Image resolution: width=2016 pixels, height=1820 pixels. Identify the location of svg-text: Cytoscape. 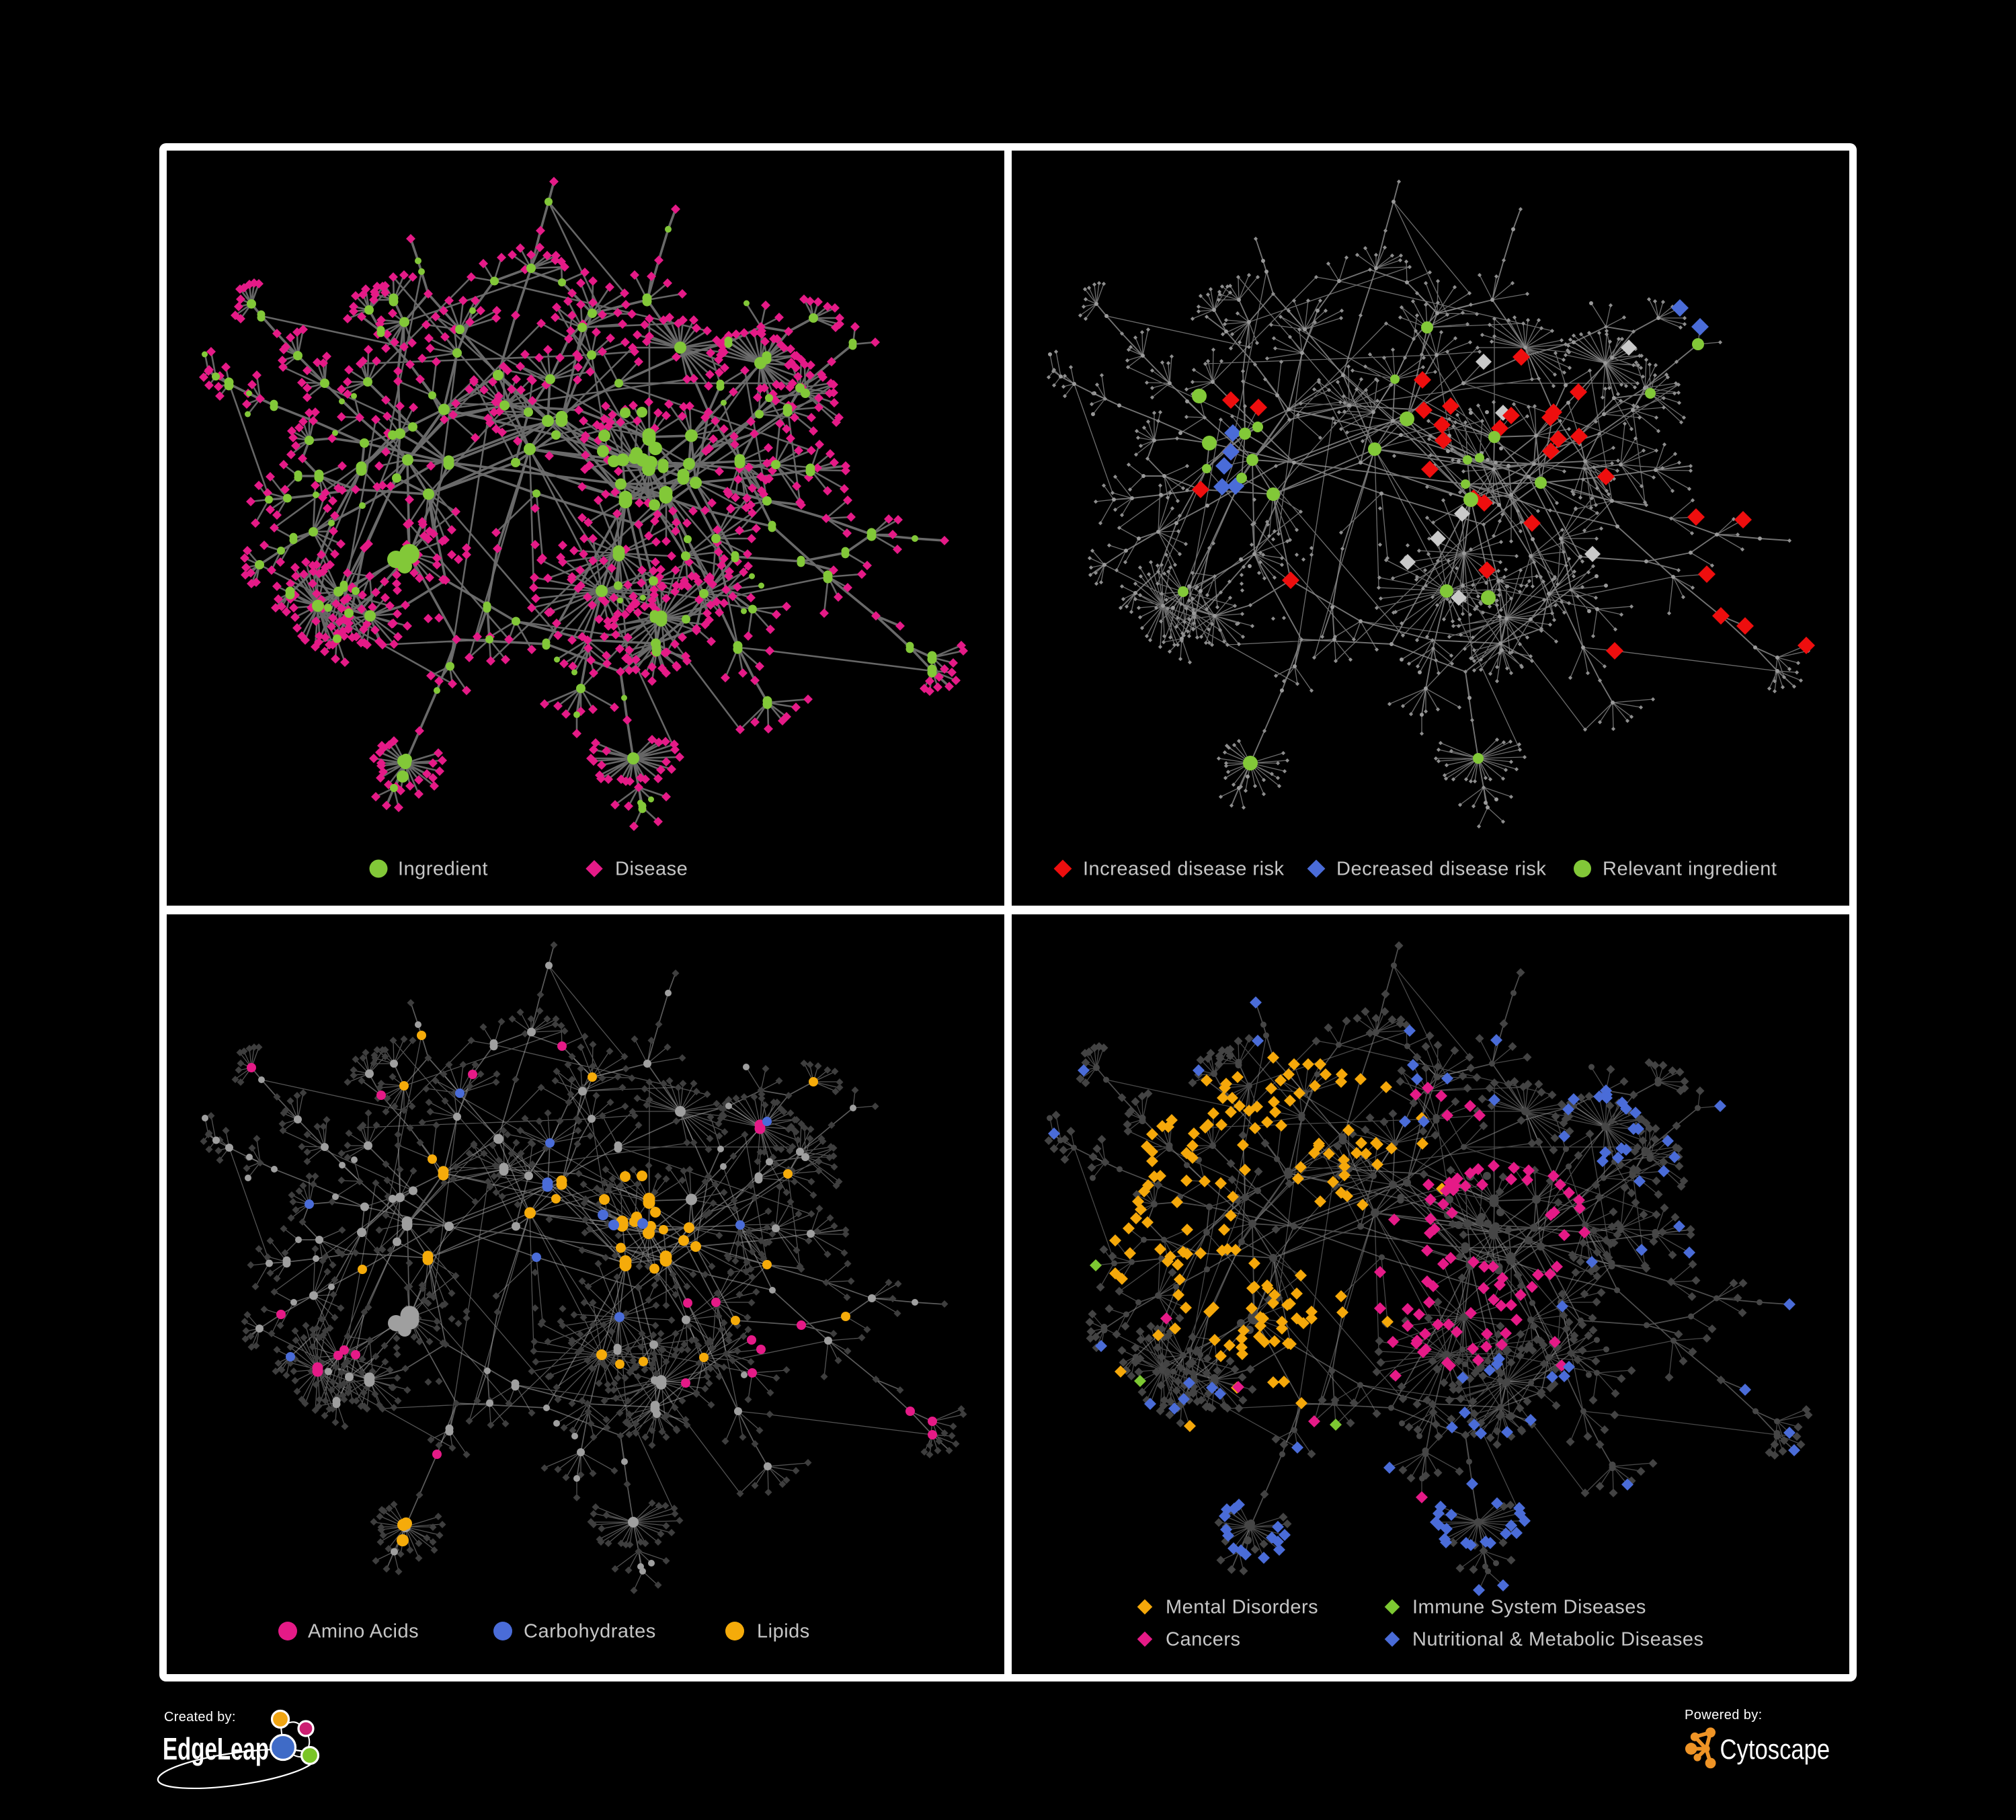
(1775, 1749).